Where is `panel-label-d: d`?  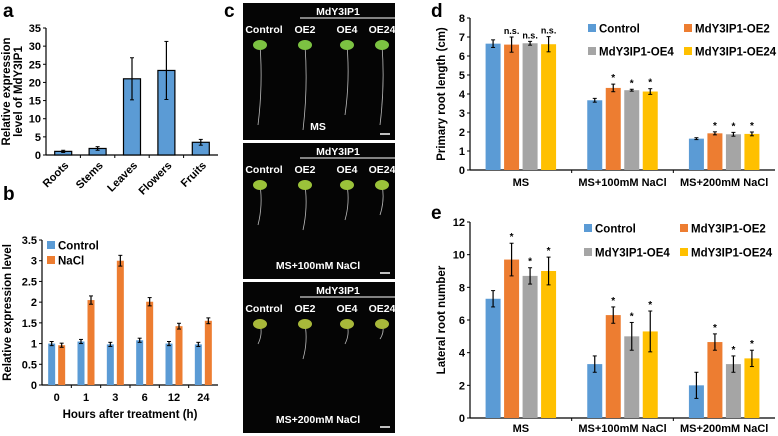
panel-label-d: d is located at coordinates (437, 11).